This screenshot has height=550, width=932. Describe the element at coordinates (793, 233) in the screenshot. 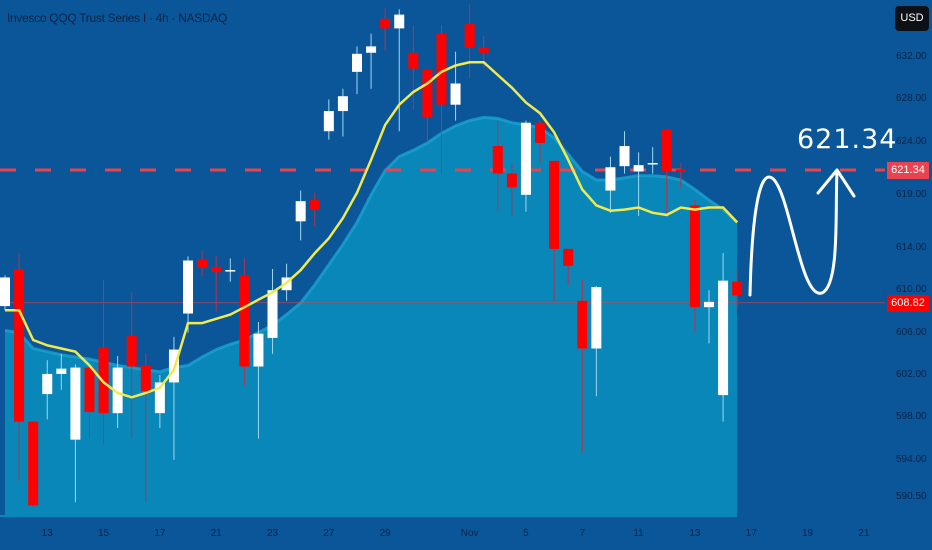

I see `hand-drawn-arrow` at that location.